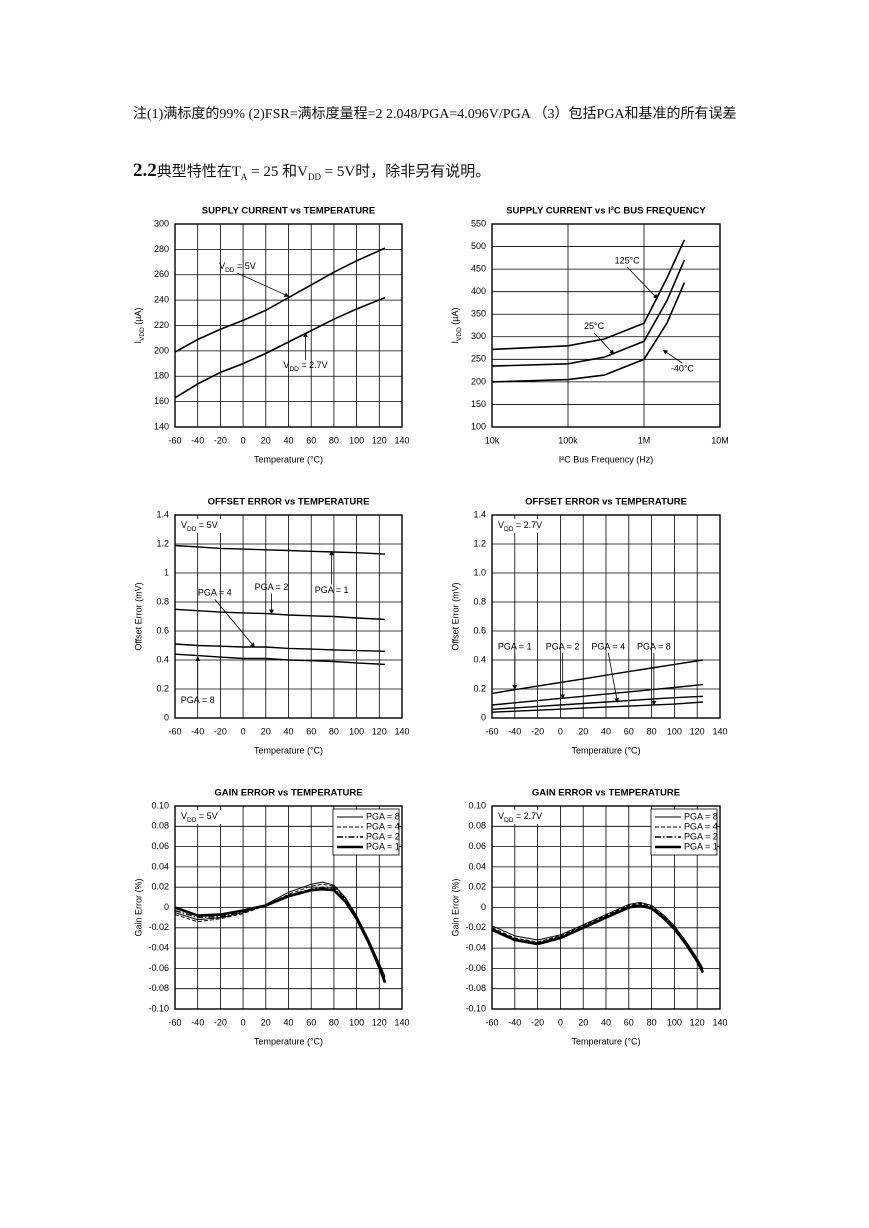  Describe the element at coordinates (162, 659) in the screenshot. I see `y-tick-label: 0.4` at that location.